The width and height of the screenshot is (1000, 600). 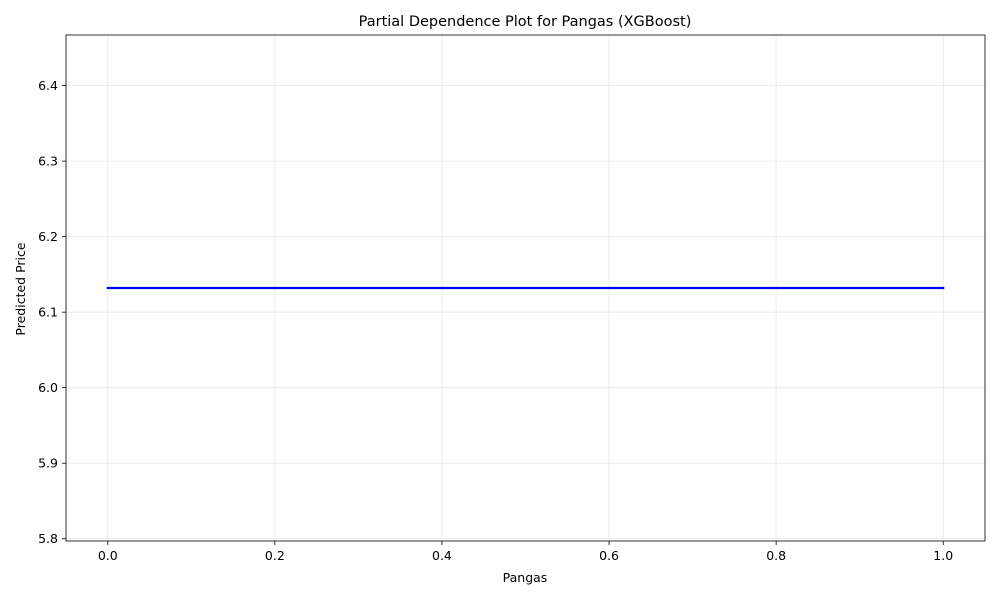 What do you see at coordinates (609, 555) in the screenshot?
I see `x-tick-label: 0.6` at bounding box center [609, 555].